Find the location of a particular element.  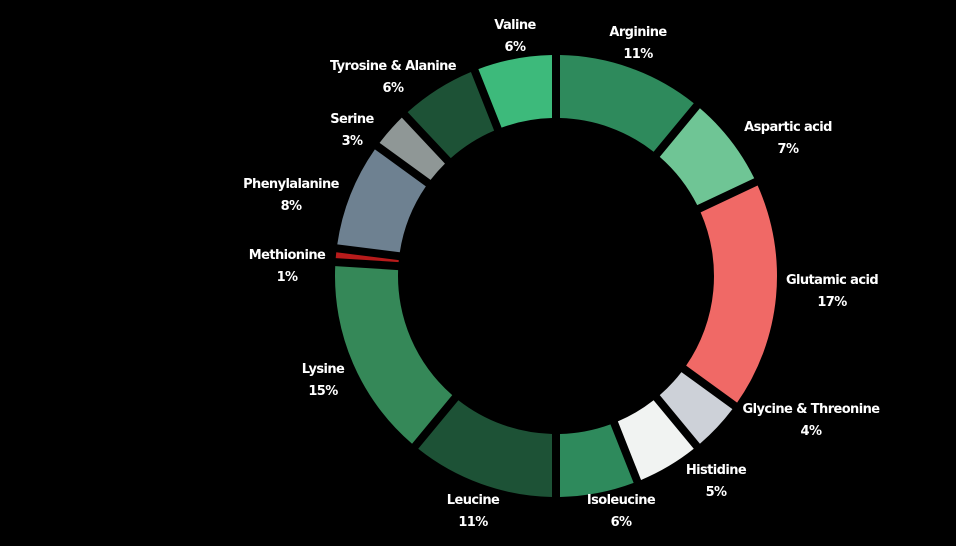

slice-label-name: Lysine is located at coordinates (323, 369).